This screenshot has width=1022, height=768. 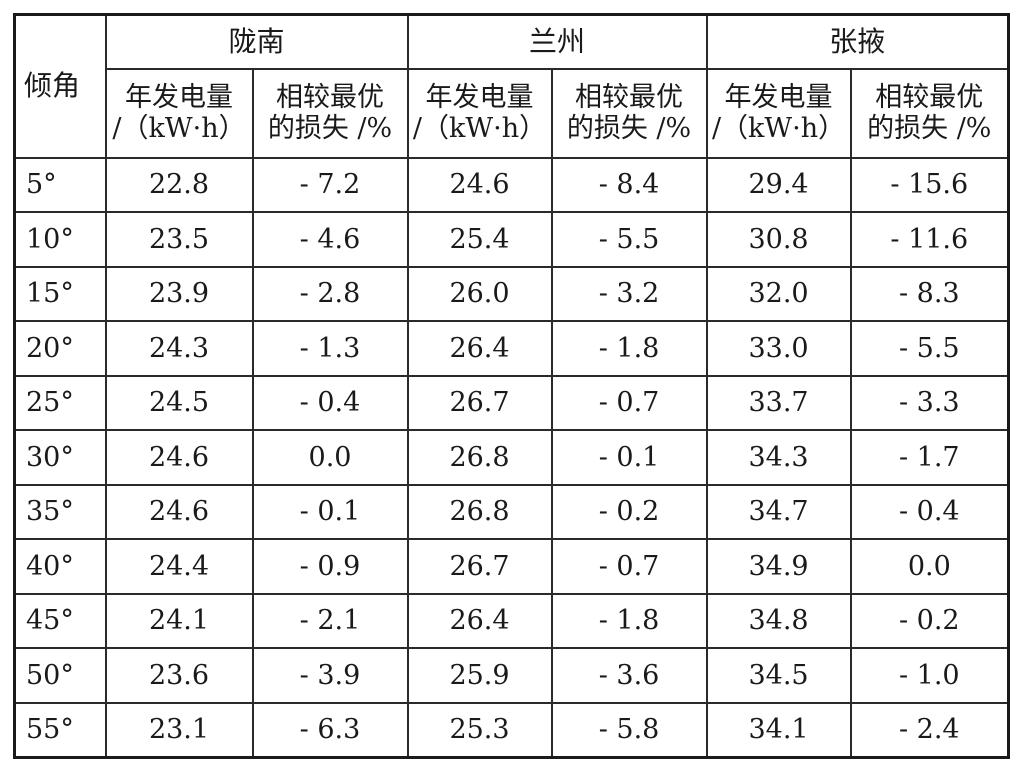 I want to click on tilt-angle-cell: 50°, so click(x=60, y=675).